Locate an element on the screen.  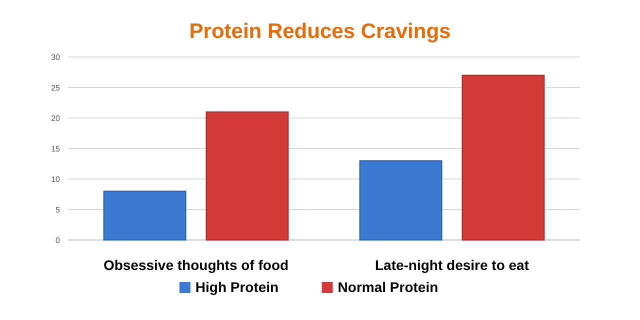
y-tick-label: 20 is located at coordinates (56, 118).